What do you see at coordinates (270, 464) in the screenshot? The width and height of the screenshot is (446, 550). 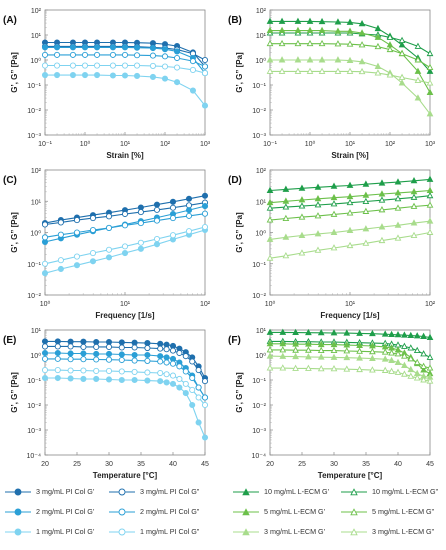 I see `x-tick-label: 20` at bounding box center [270, 464].